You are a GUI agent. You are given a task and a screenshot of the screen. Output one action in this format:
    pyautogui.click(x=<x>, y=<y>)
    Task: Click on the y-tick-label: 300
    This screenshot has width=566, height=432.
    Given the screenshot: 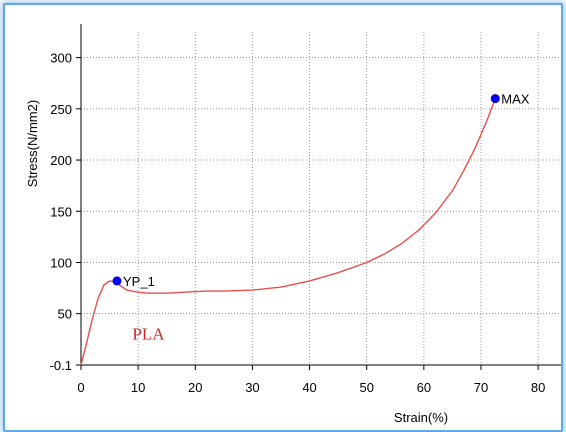 What is the action you would take?
    pyautogui.click(x=61, y=58)
    